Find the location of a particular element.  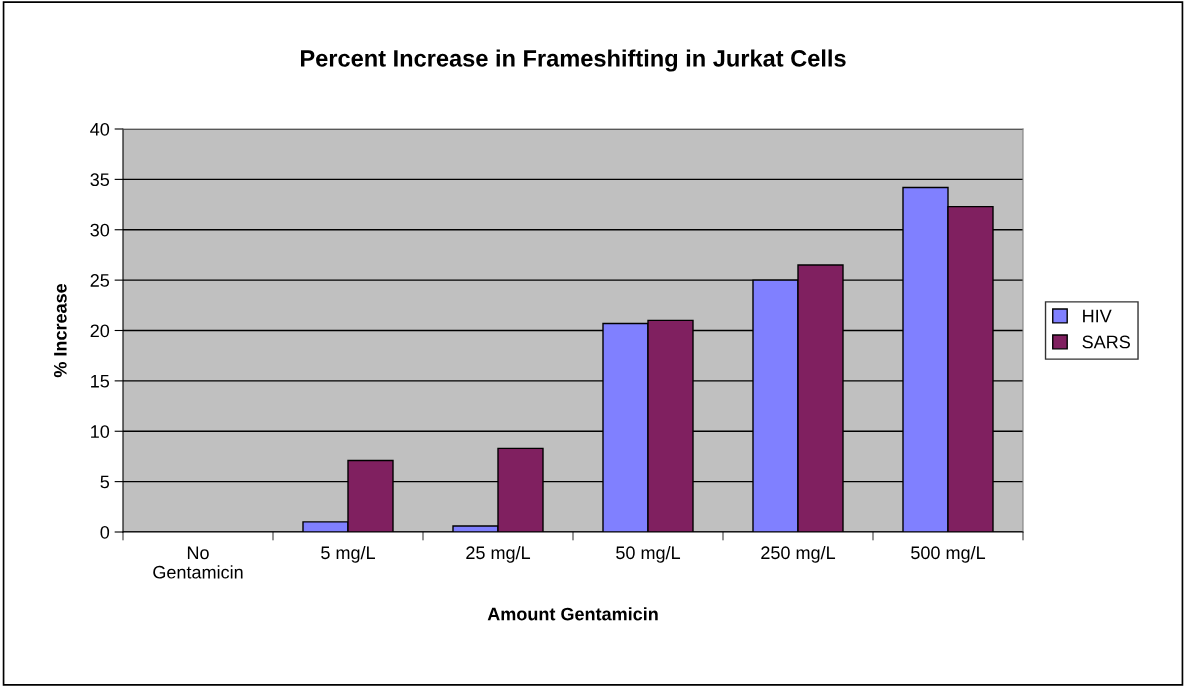

x-axis-title: Amount Gentamicin is located at coordinates (572, 614).